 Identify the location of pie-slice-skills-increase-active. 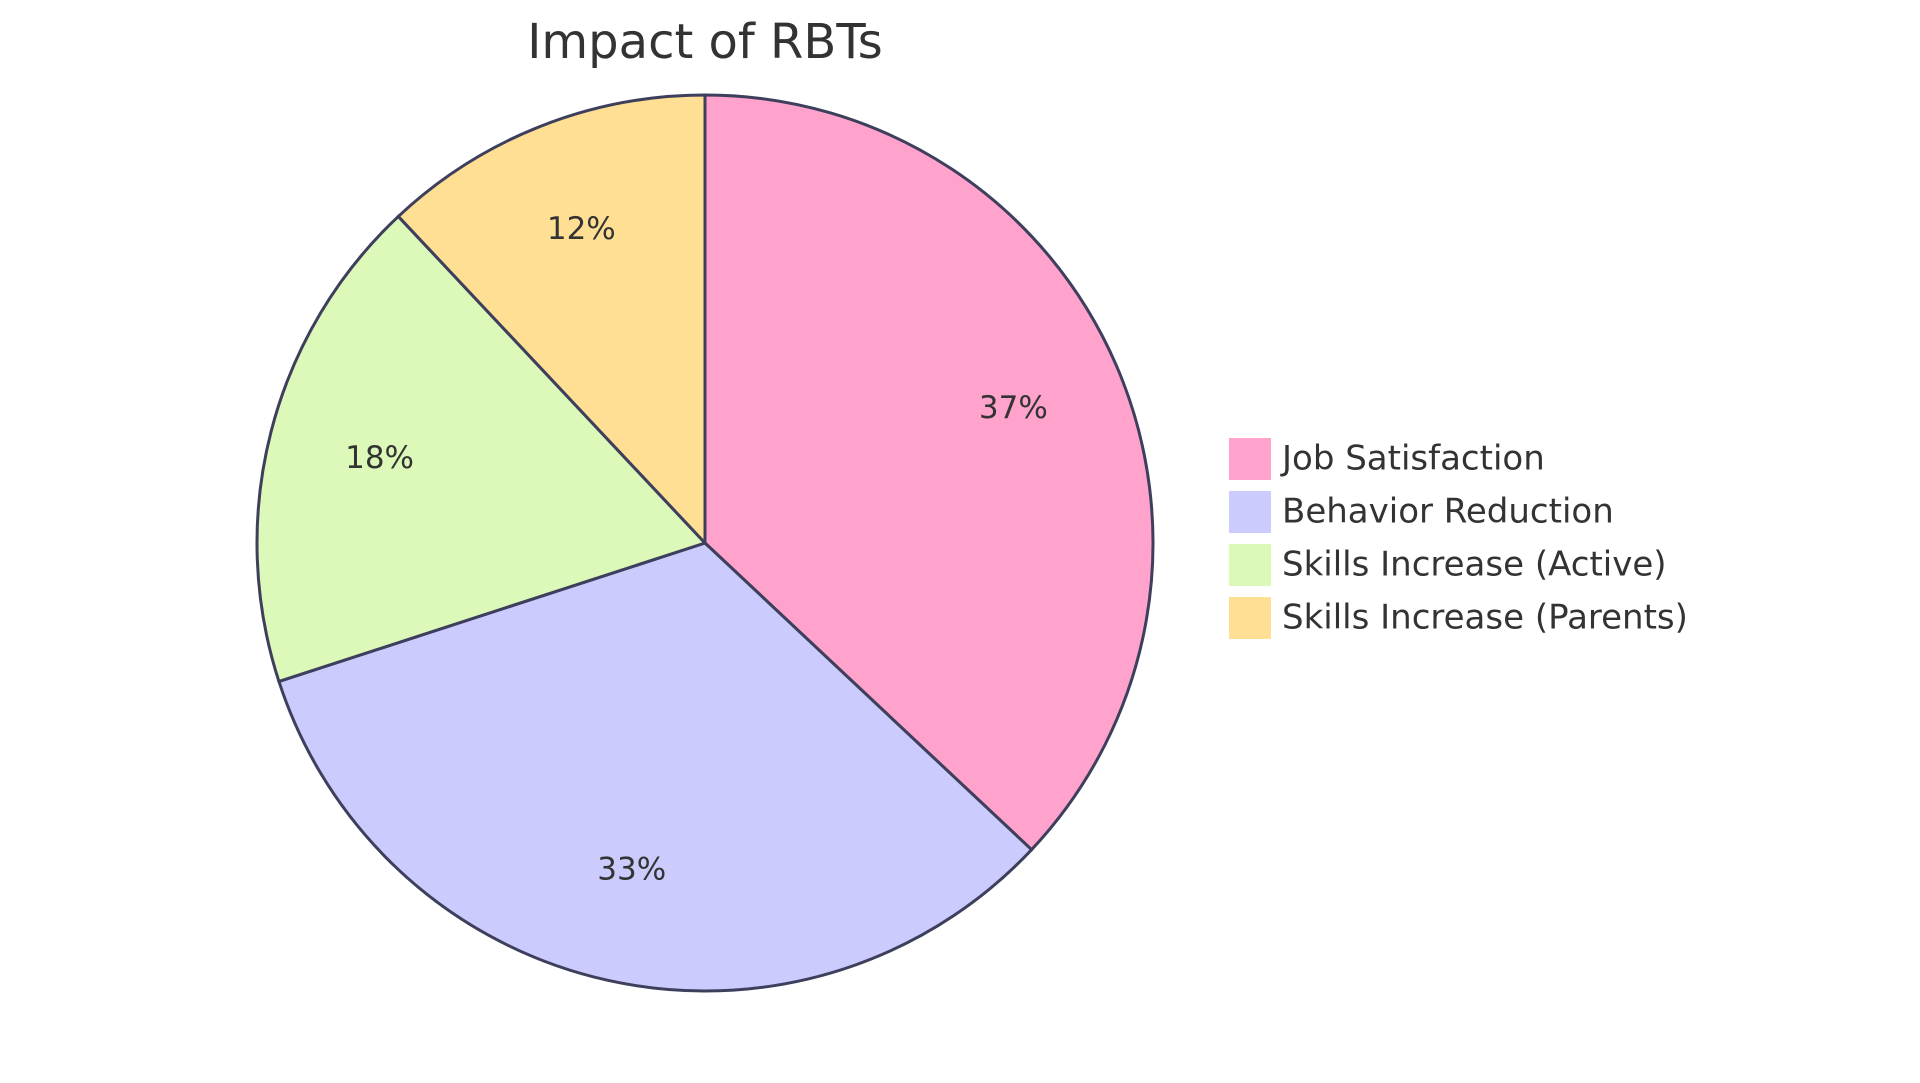
(481, 449).